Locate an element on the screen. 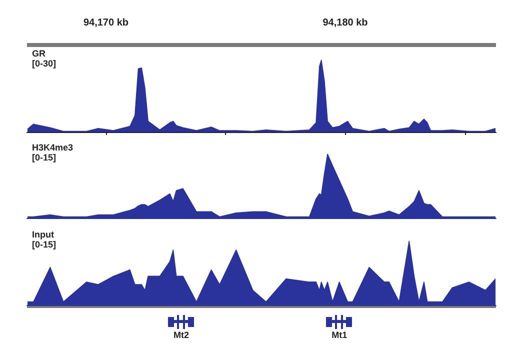  x-tick-label: 94,170 kb is located at coordinates (105, 23).